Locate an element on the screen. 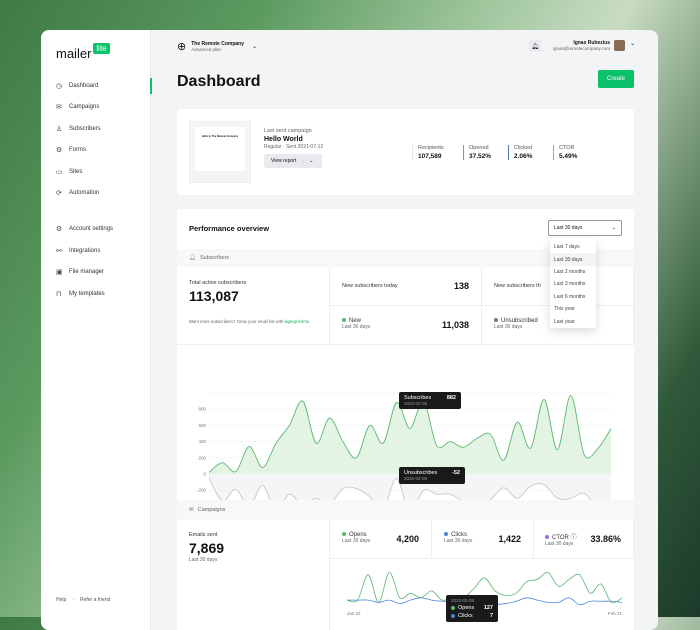  new-sub: Last 30 days is located at coordinates (356, 327).